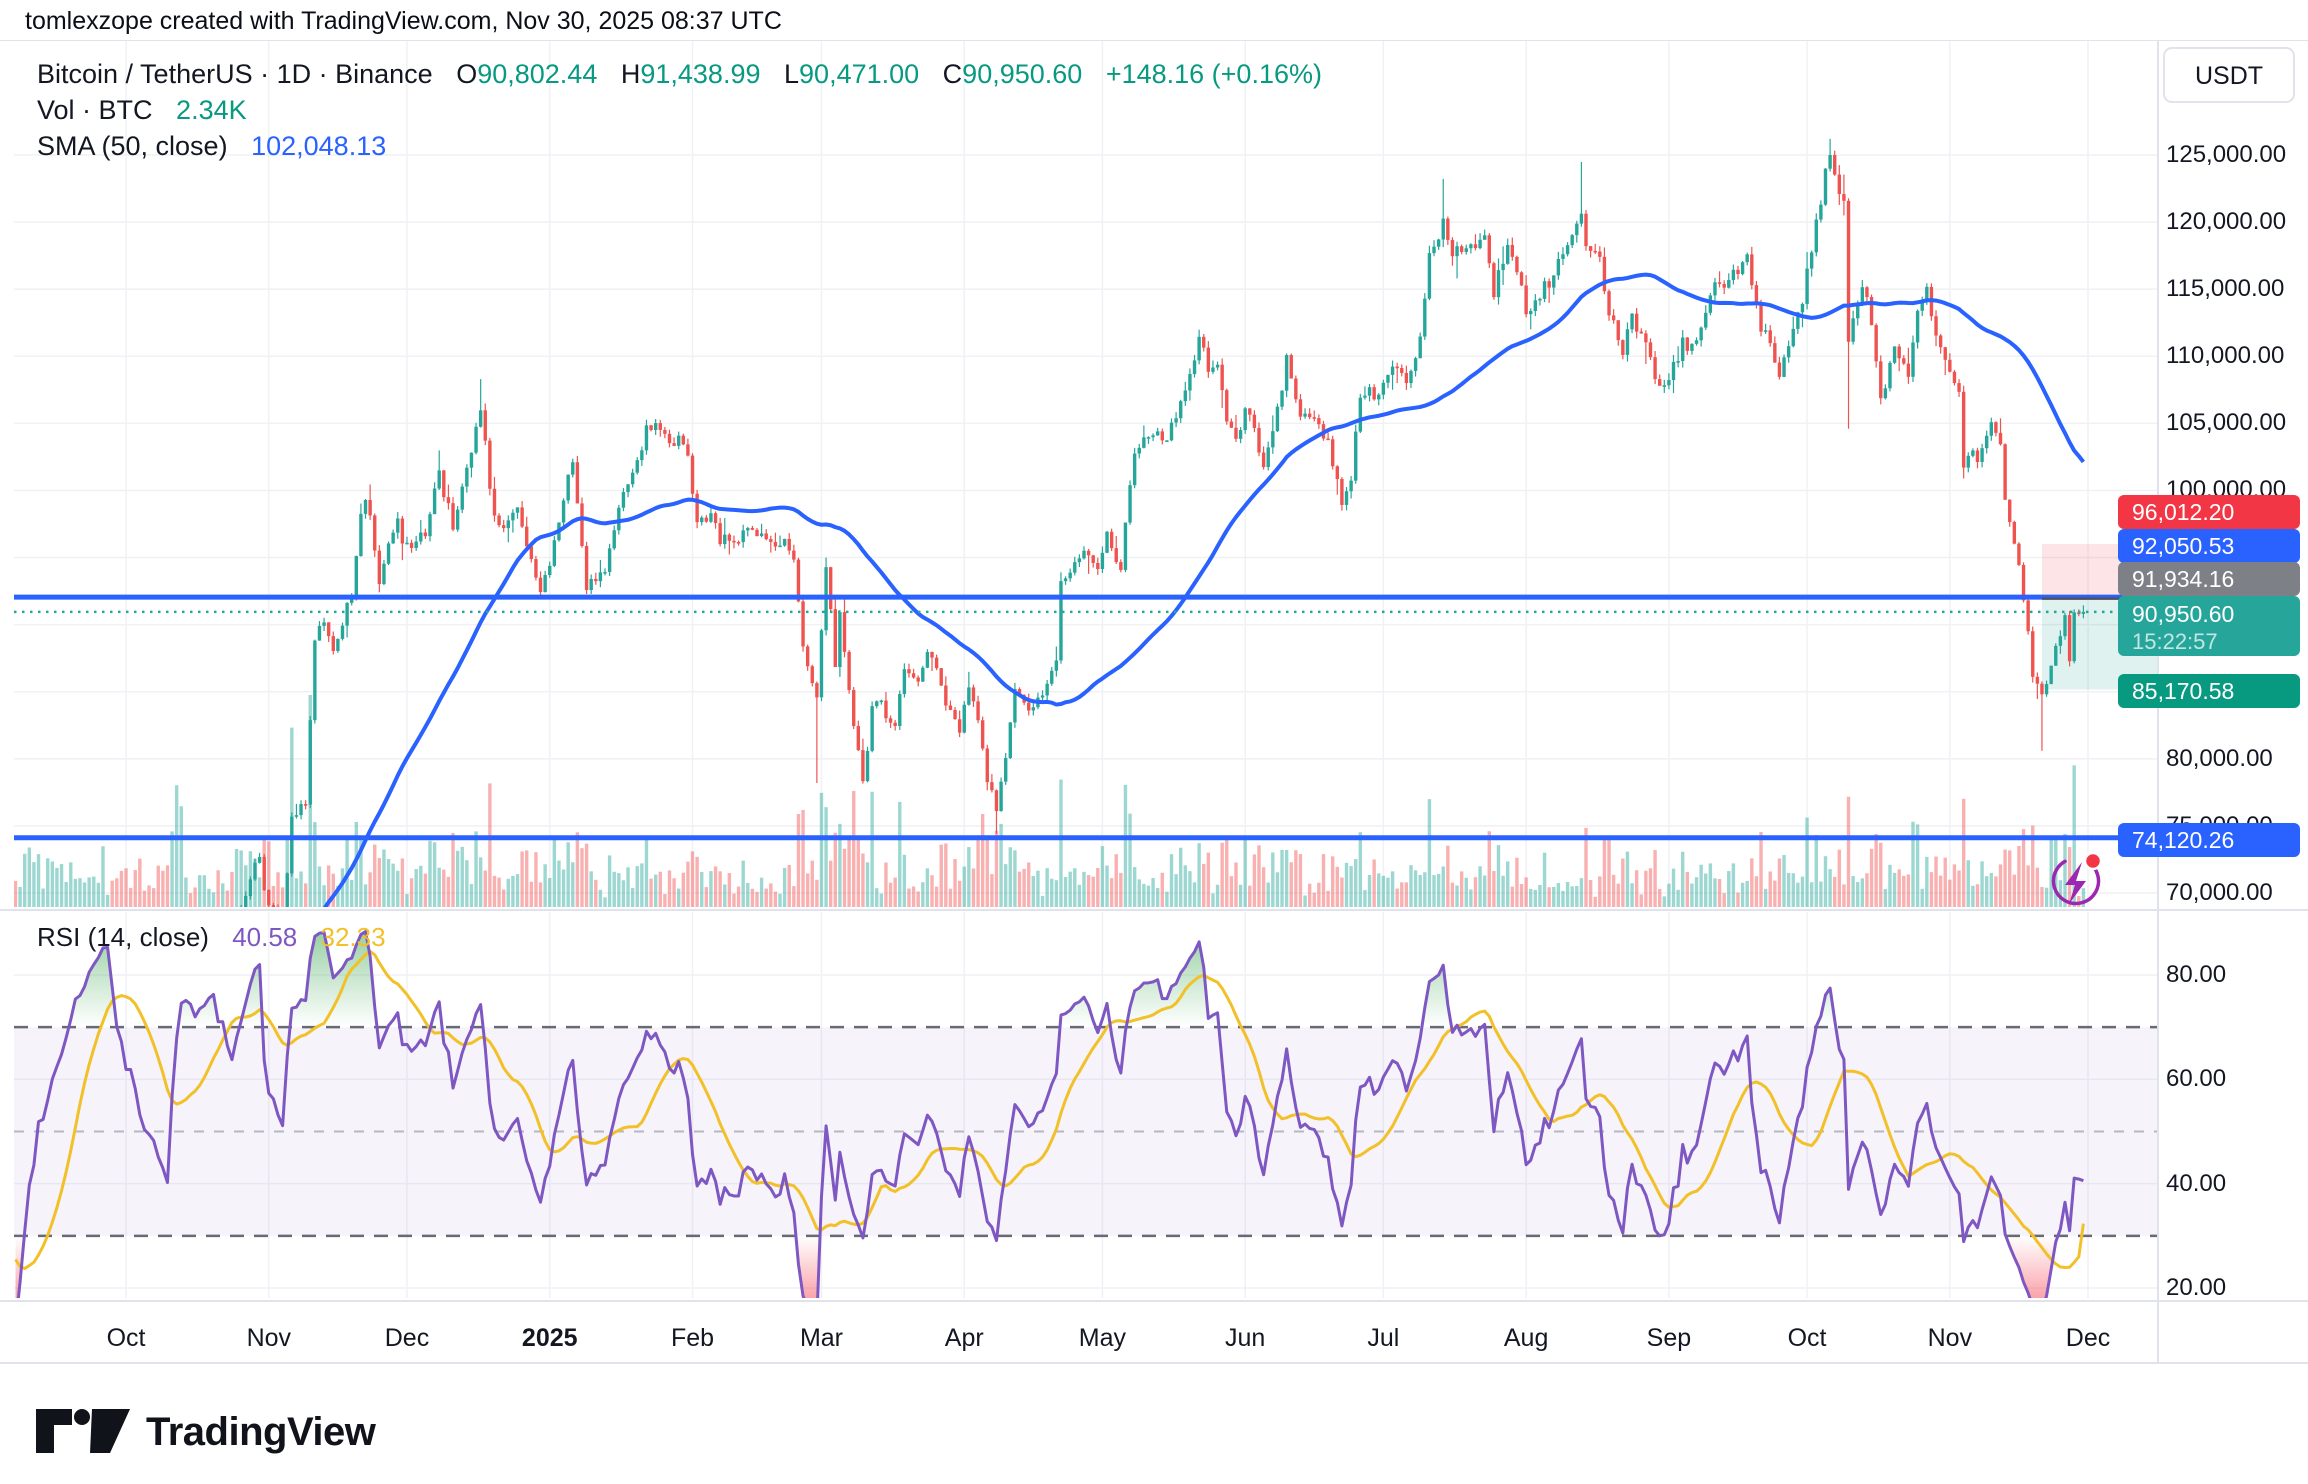  Describe the element at coordinates (2209, 626) in the screenshot. I see `last-price-label: 90,950.60 15:22:57` at that location.